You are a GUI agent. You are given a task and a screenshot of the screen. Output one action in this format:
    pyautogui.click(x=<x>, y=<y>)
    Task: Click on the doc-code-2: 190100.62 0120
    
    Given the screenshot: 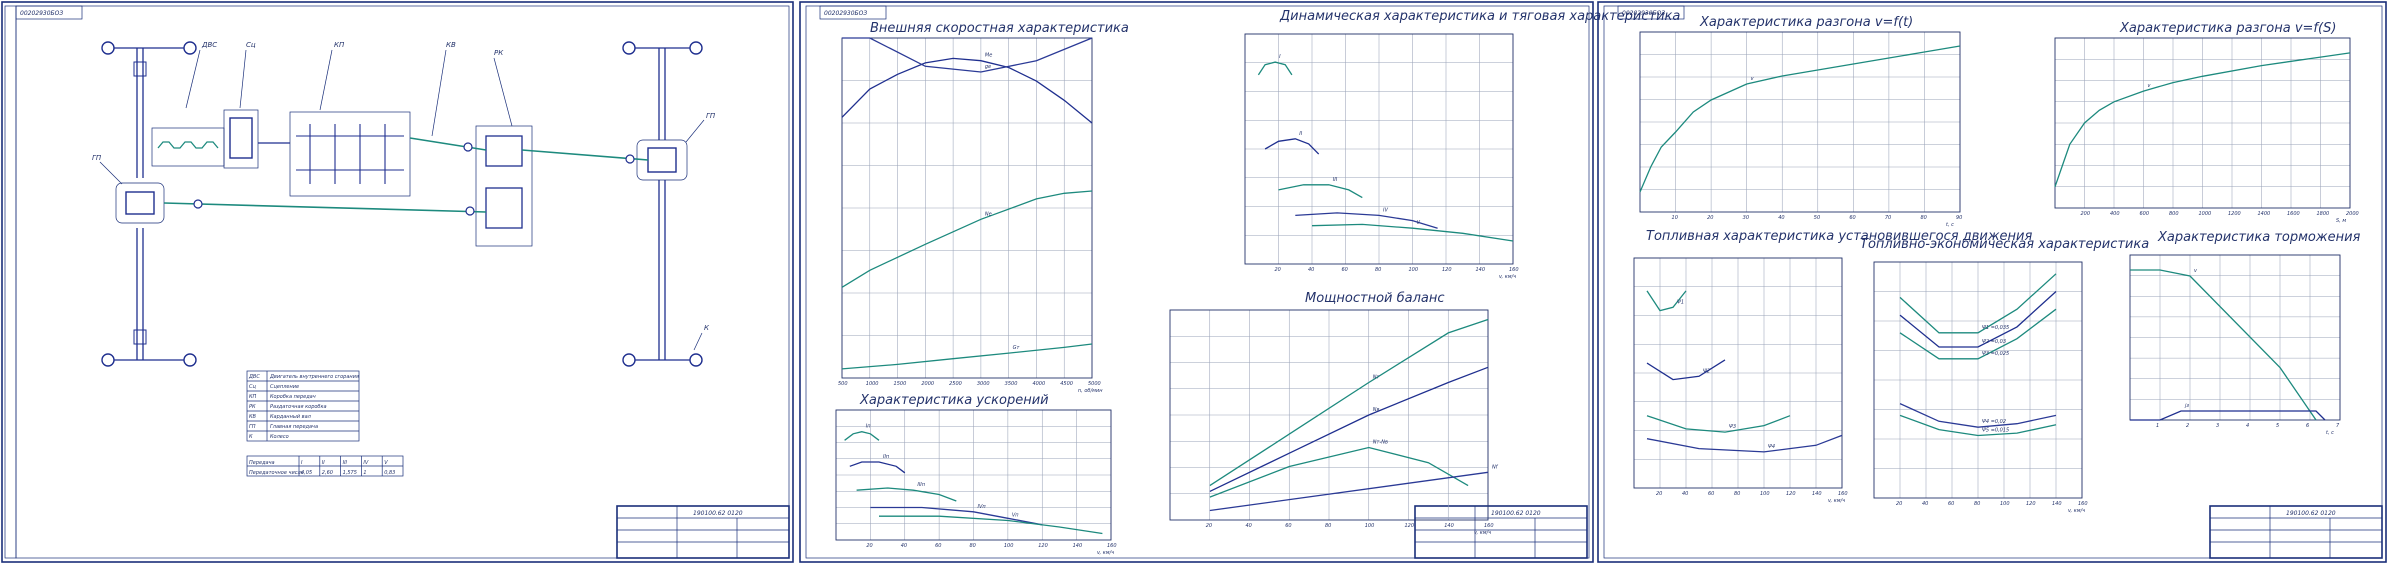 What is the action you would take?
    pyautogui.click(x=1516, y=513)
    